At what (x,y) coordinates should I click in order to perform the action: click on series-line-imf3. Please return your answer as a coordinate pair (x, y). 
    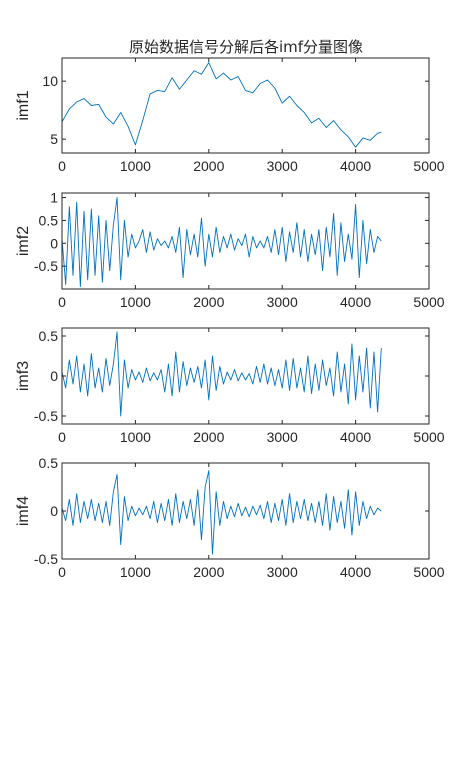
    Looking at the image, I should click on (222, 374).